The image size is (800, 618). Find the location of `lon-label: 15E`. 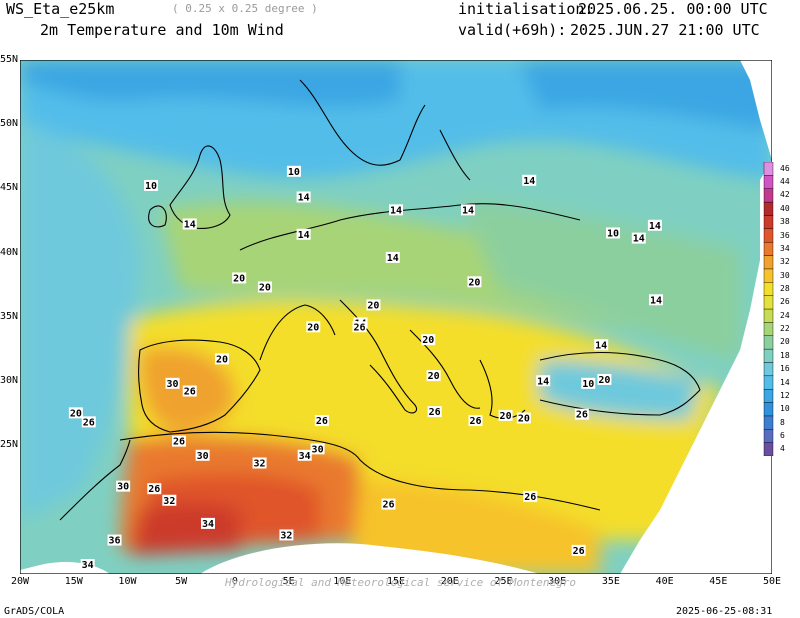

lon-label: 15E is located at coordinates (396, 581).